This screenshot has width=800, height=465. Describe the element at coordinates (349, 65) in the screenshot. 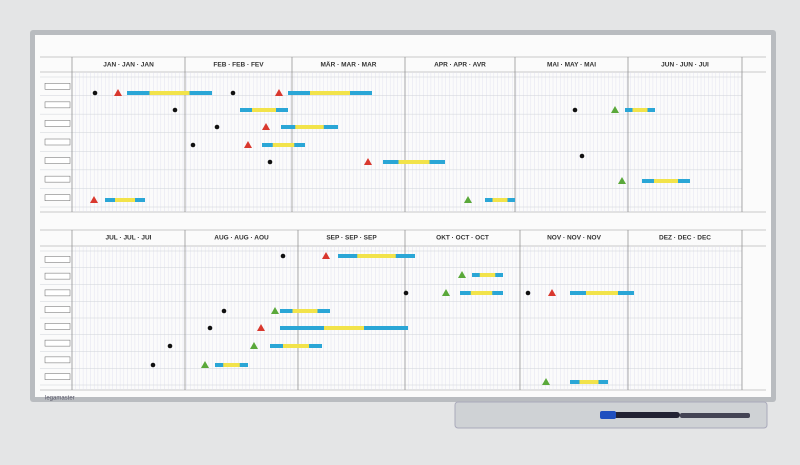

I see `month-label: MÄR · MAR · MAR` at that location.